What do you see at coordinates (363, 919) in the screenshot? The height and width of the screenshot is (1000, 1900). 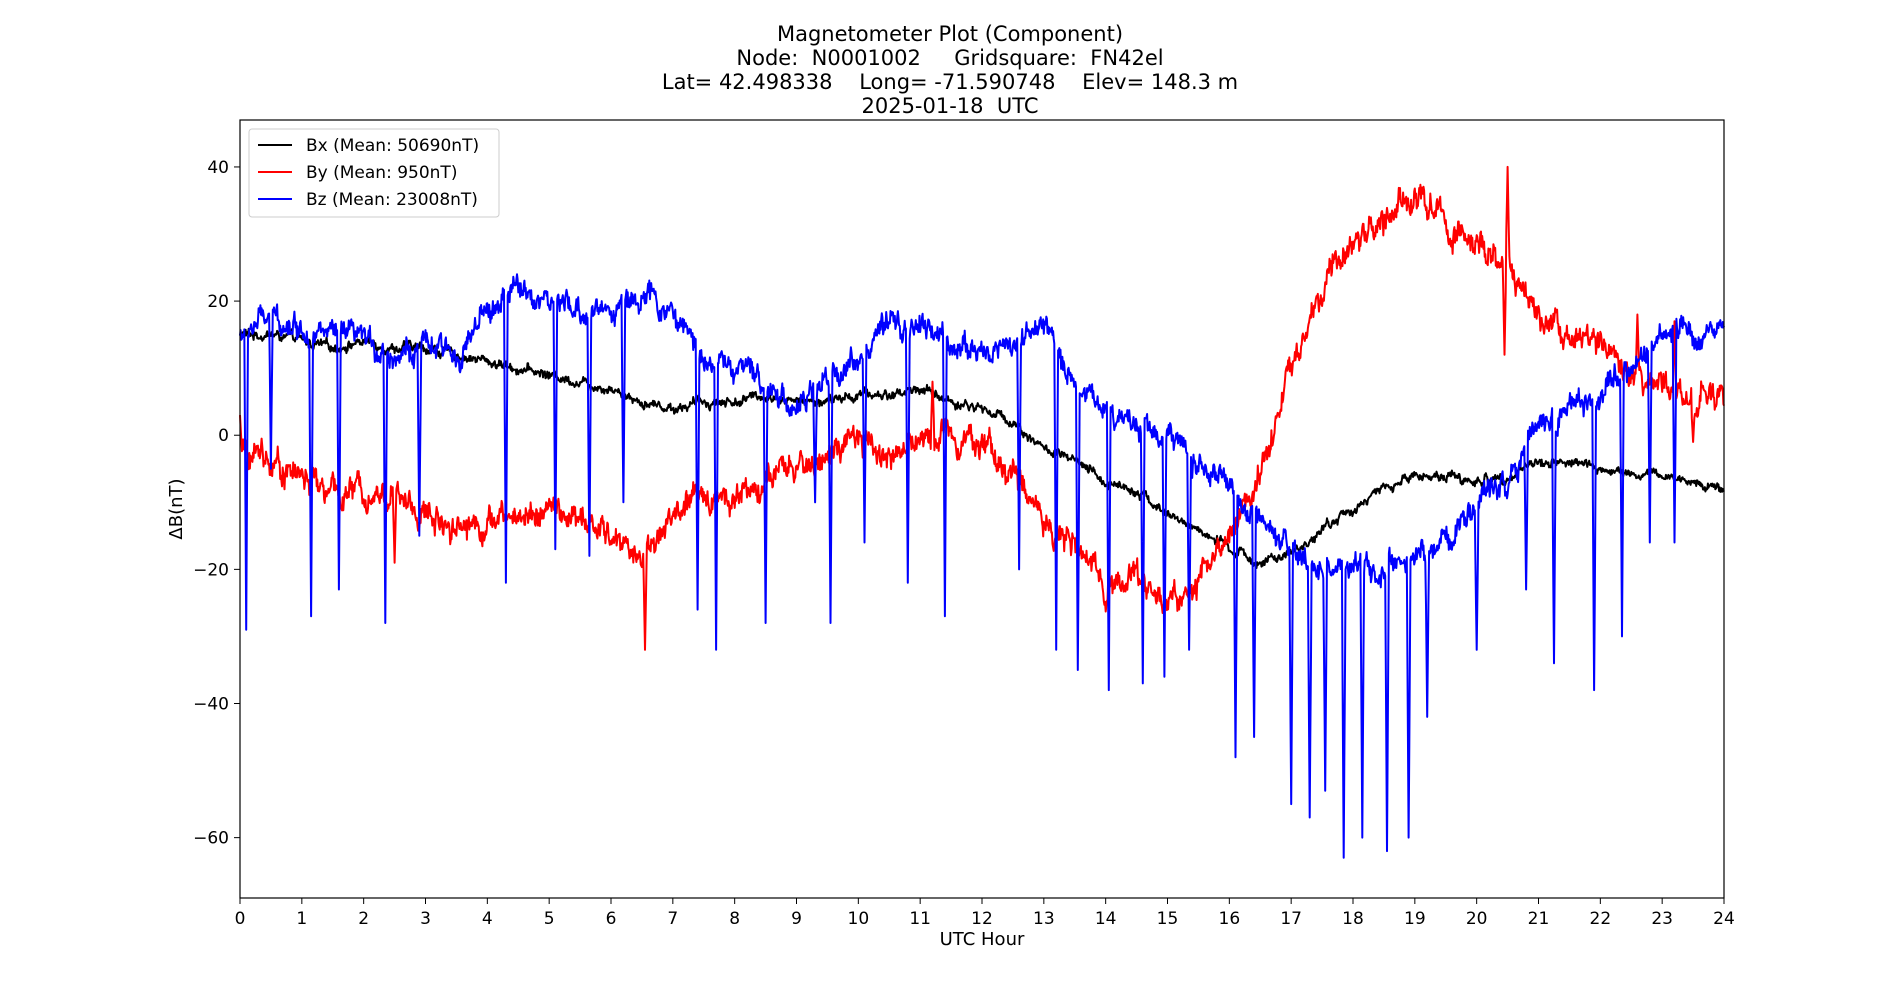 I see `x-tick-label: 2` at bounding box center [363, 919].